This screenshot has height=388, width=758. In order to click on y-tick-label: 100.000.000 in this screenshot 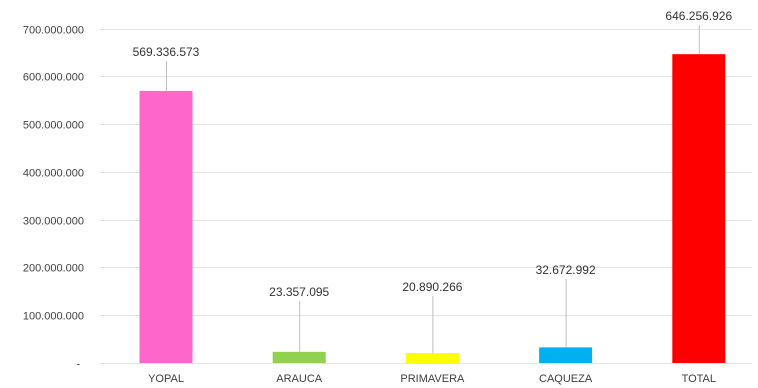, I will do `click(53, 317)`.